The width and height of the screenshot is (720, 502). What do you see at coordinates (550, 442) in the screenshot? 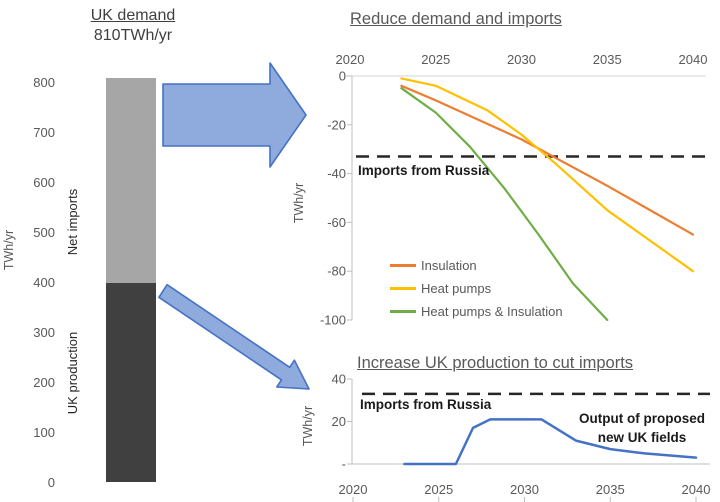
I see `series-line-output-of-proposed-new-uk-fields` at bounding box center [550, 442].